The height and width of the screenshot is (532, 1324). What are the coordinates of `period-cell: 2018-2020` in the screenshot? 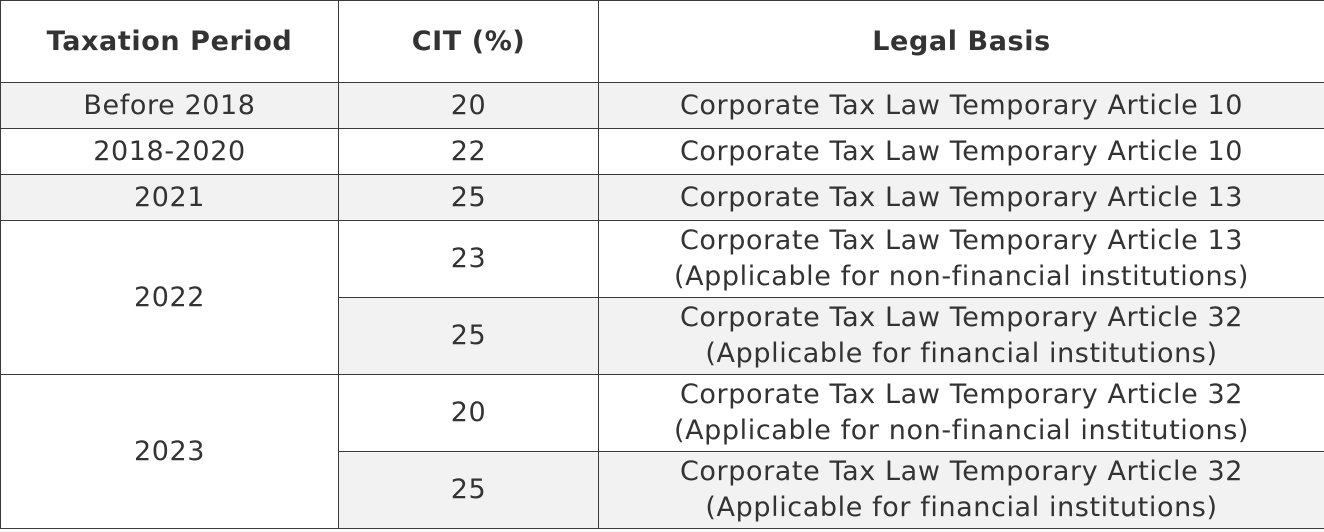 It's located at (169, 151).